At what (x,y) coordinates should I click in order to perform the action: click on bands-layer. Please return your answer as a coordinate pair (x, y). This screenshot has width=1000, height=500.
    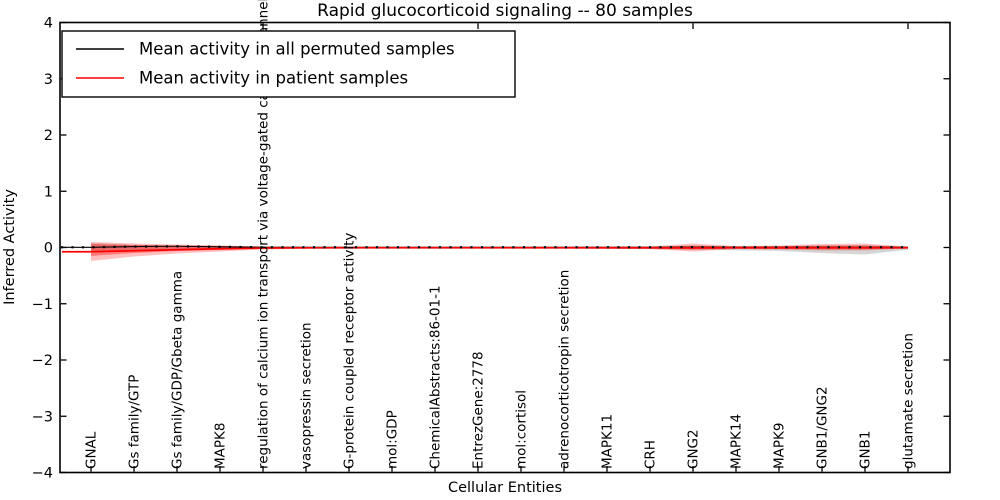
    Looking at the image, I should click on (499, 251).